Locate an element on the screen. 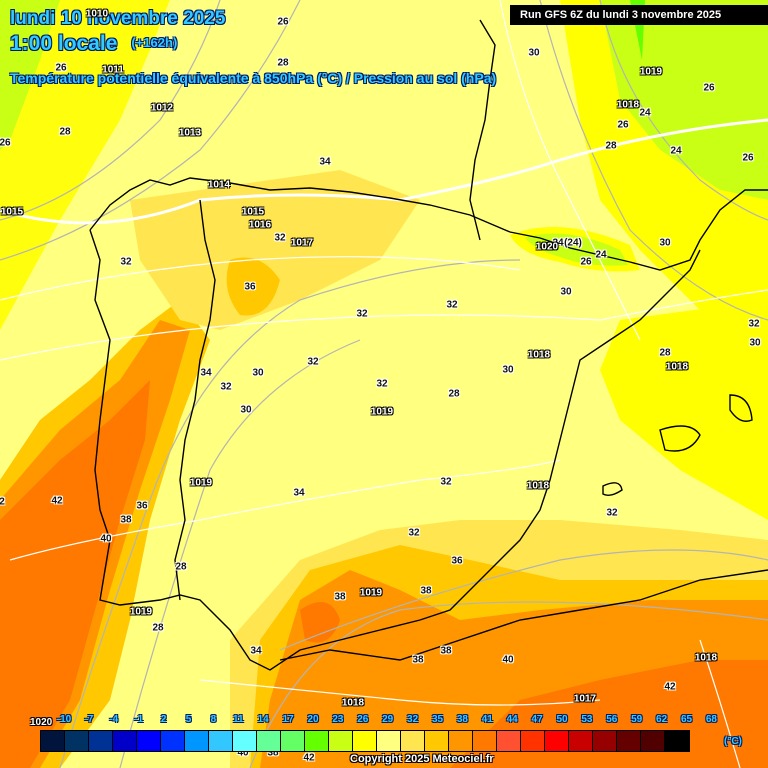  legend-tick: 5 is located at coordinates (188, 719).